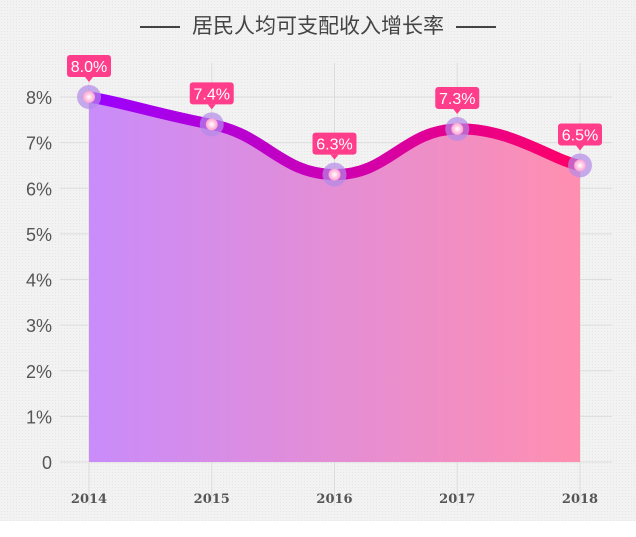  I want to click on y-tick-label: 5%, so click(39, 235).